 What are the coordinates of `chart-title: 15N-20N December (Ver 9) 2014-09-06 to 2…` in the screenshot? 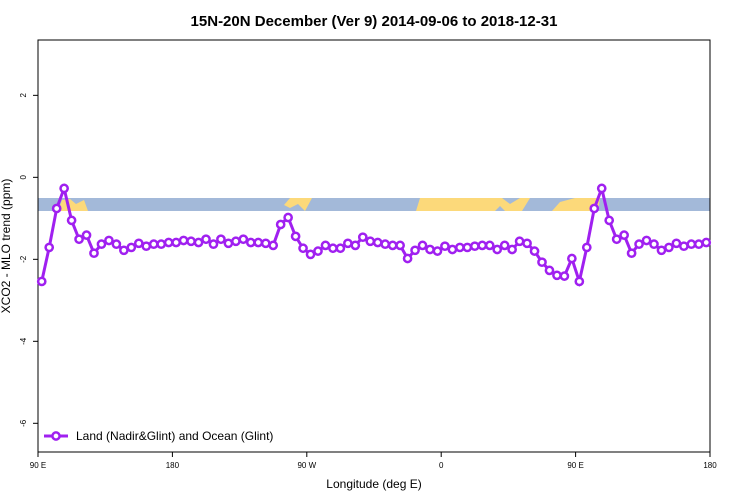 It's located at (374, 21).